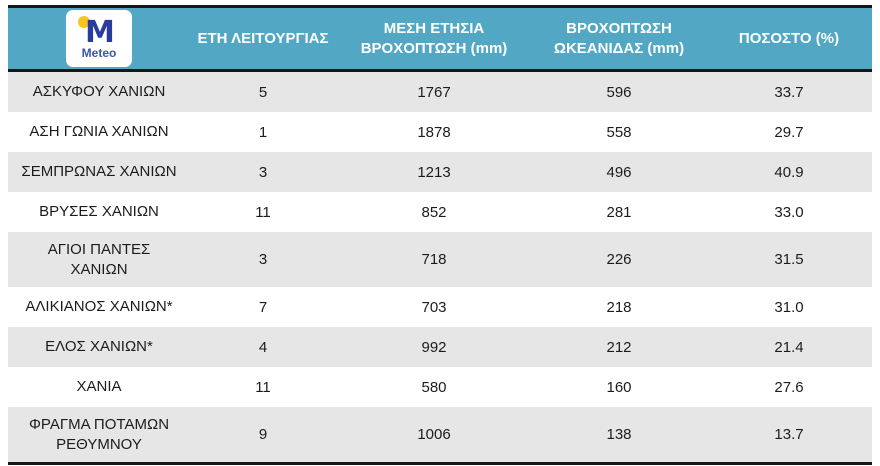  What do you see at coordinates (434, 307) in the screenshot?
I see `mean-annual-rainfall-value: 703` at bounding box center [434, 307].